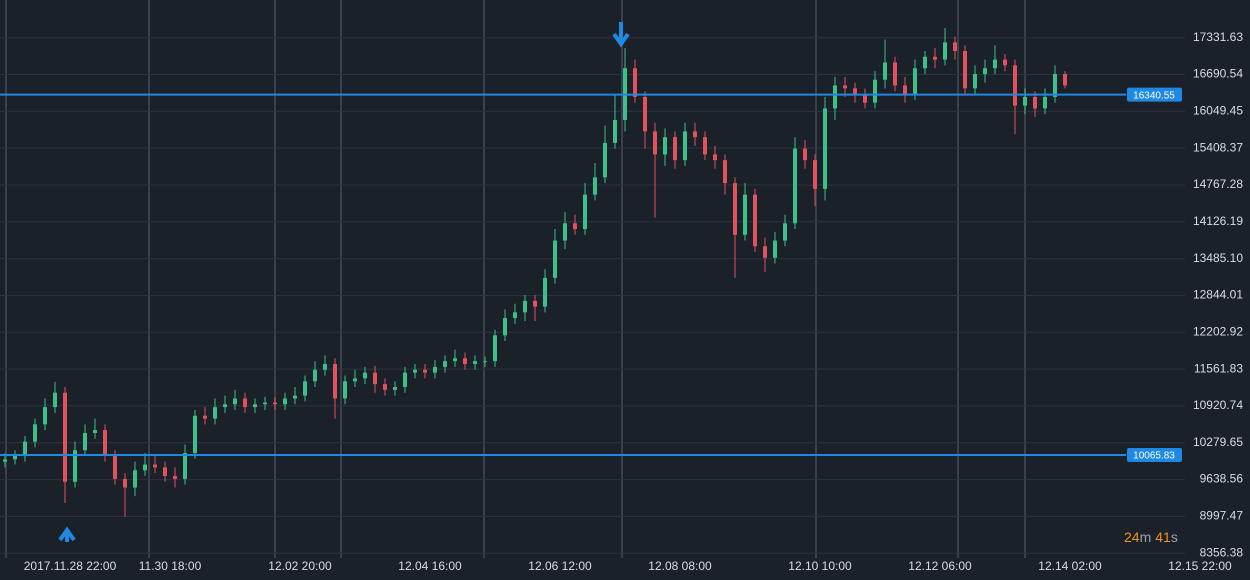  Describe the element at coordinates (1222, 479) in the screenshot. I see `y-tick-label: 9638.56` at that location.